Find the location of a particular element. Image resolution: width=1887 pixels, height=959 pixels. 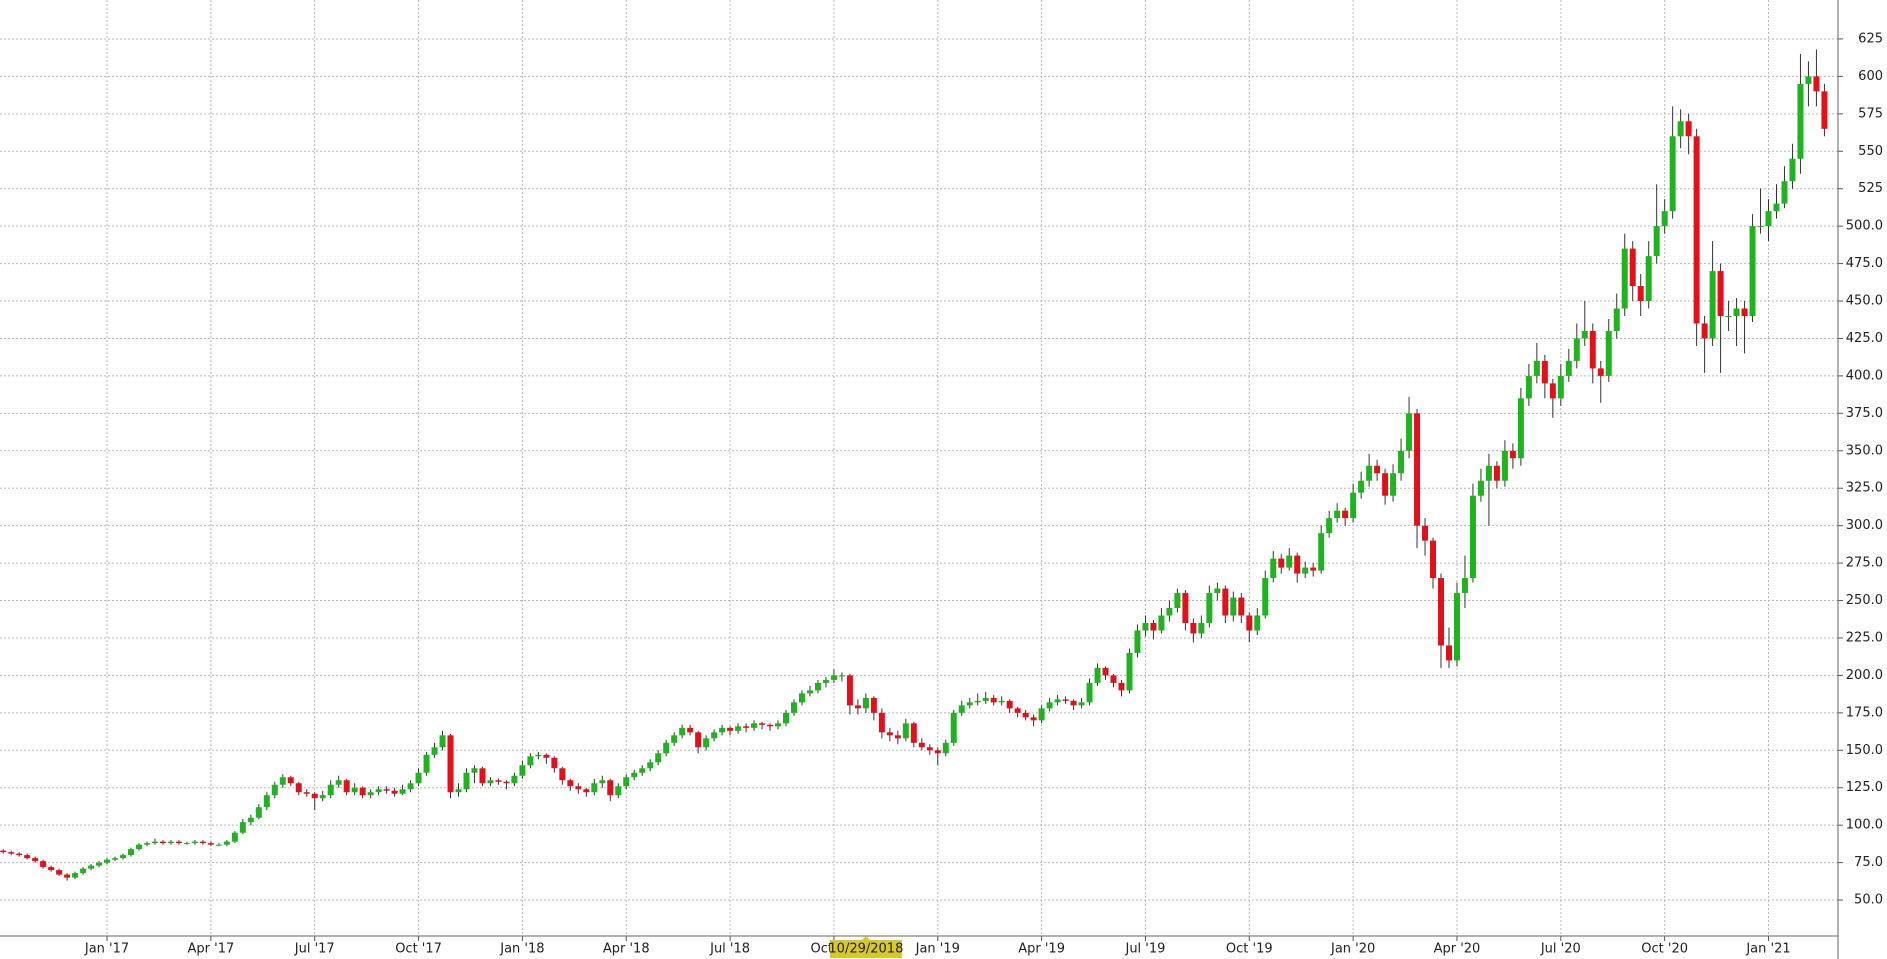

y-tick-label: 325.0 is located at coordinates (1864, 488).